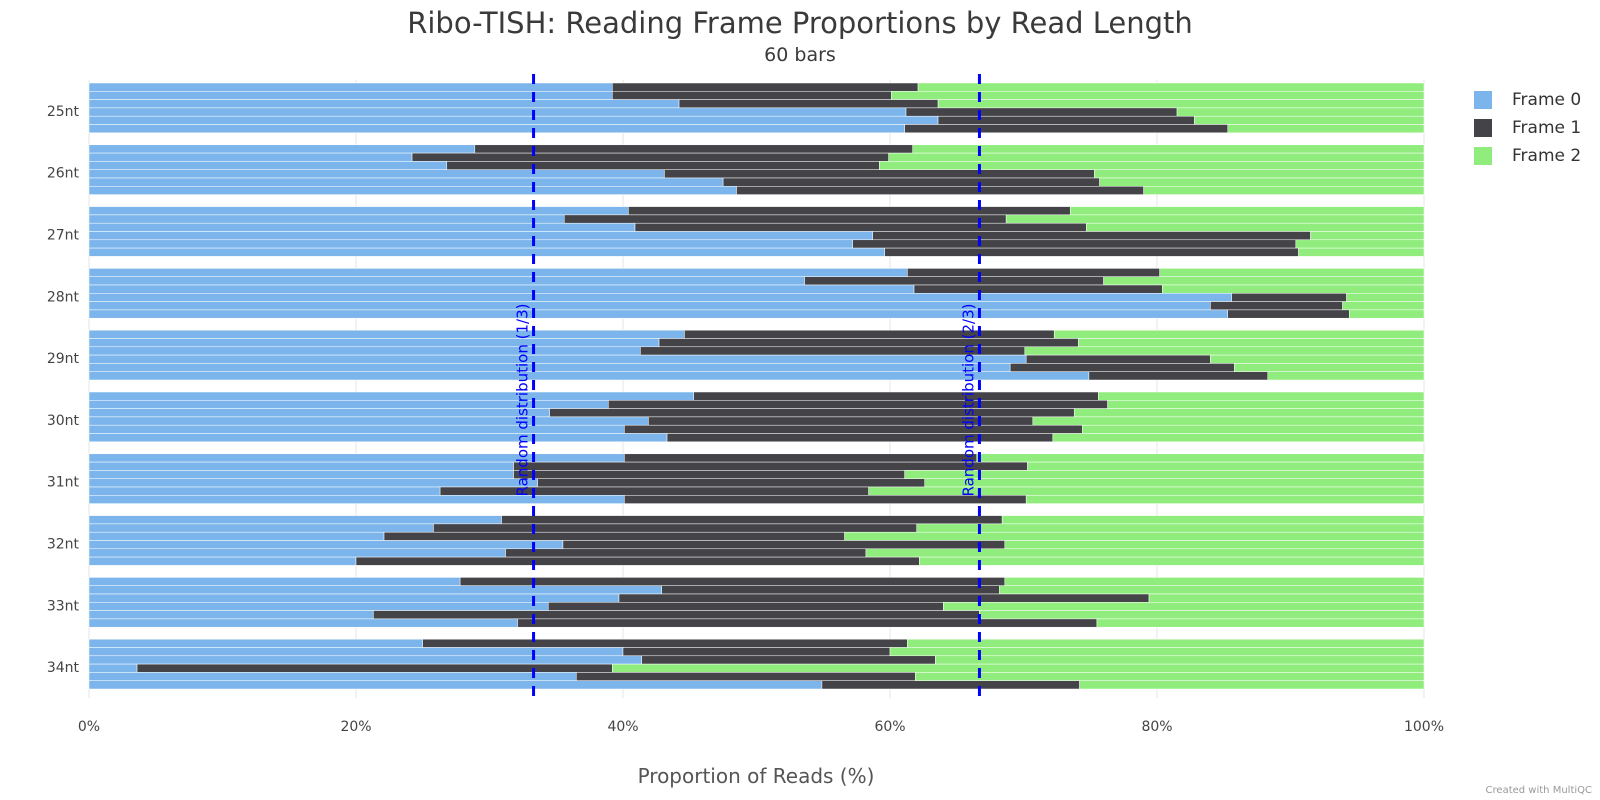  I want to click on y-tick-label: 33nt, so click(63, 606).